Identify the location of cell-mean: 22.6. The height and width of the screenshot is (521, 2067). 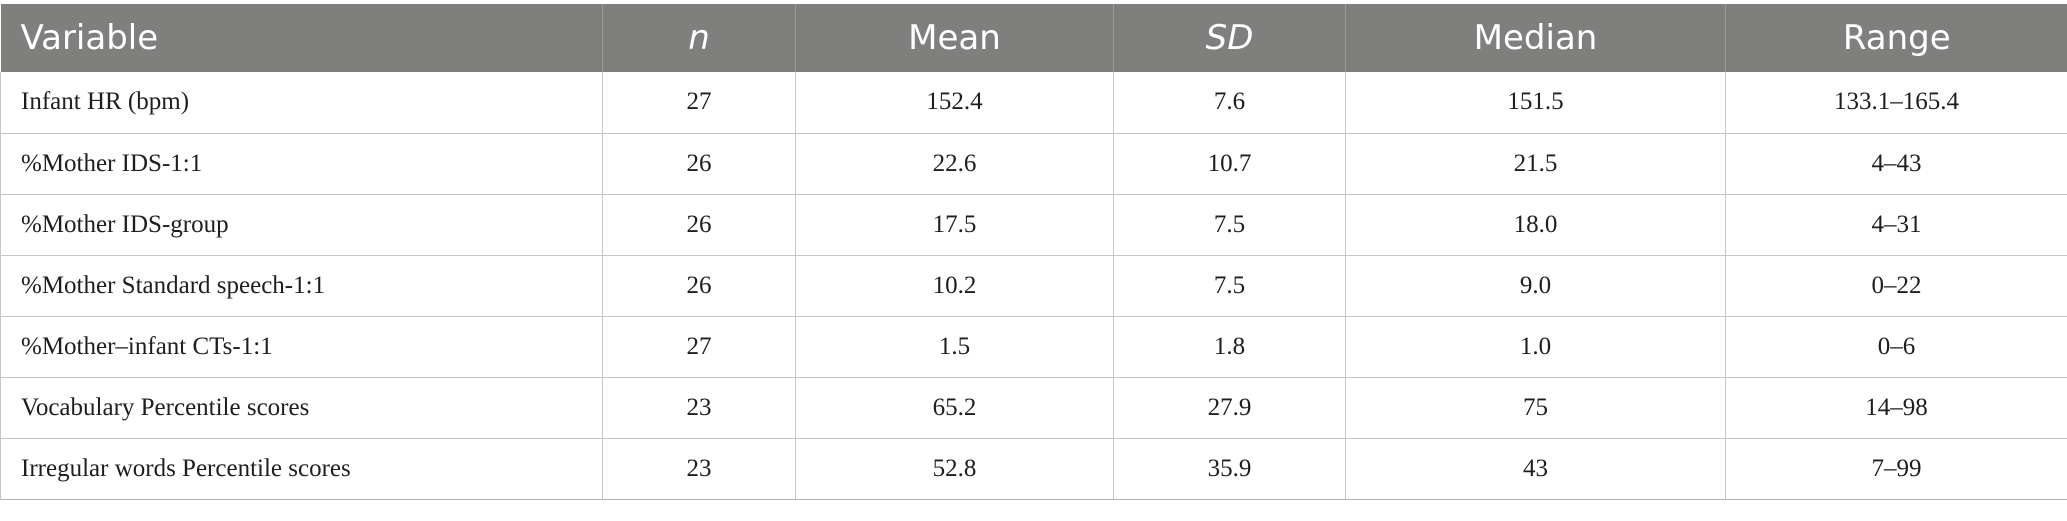
(954, 164).